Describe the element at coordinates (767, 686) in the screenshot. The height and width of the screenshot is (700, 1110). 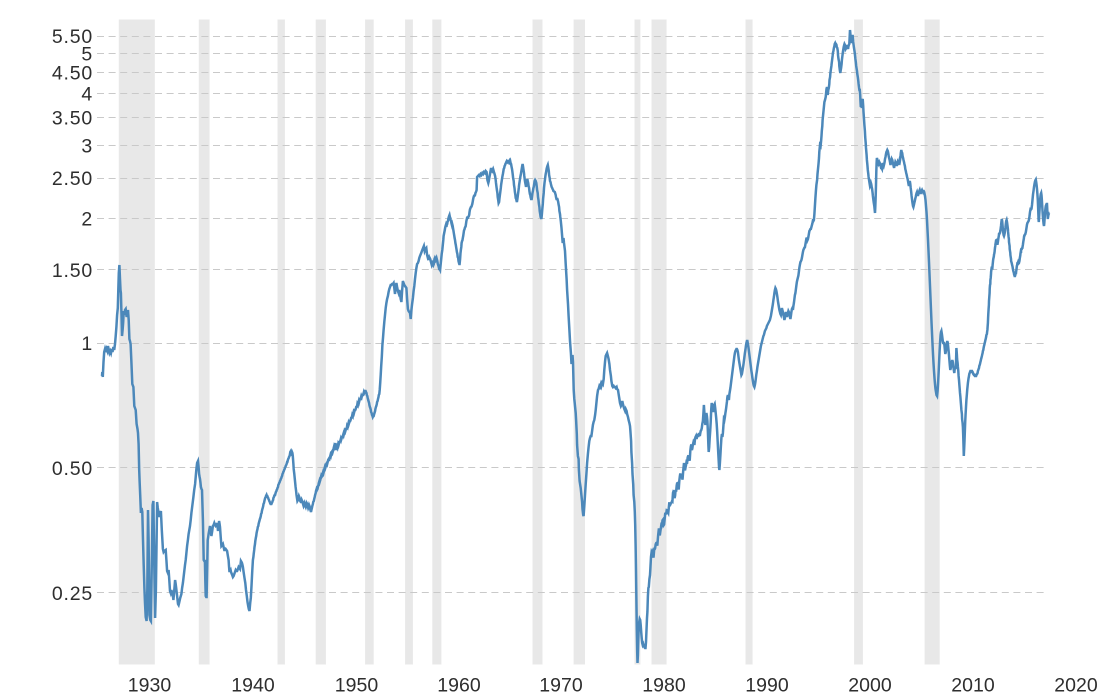
I see `svg-text: 1990` at that location.